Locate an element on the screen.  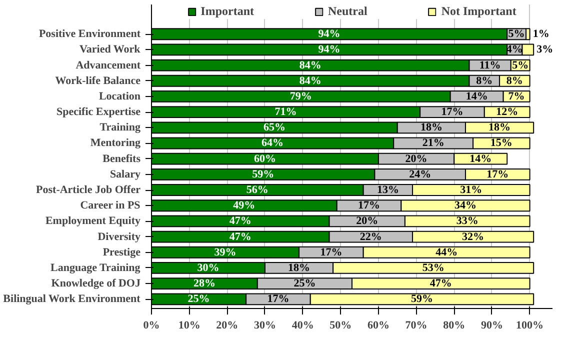
data-label: 11% is located at coordinates (490, 65).